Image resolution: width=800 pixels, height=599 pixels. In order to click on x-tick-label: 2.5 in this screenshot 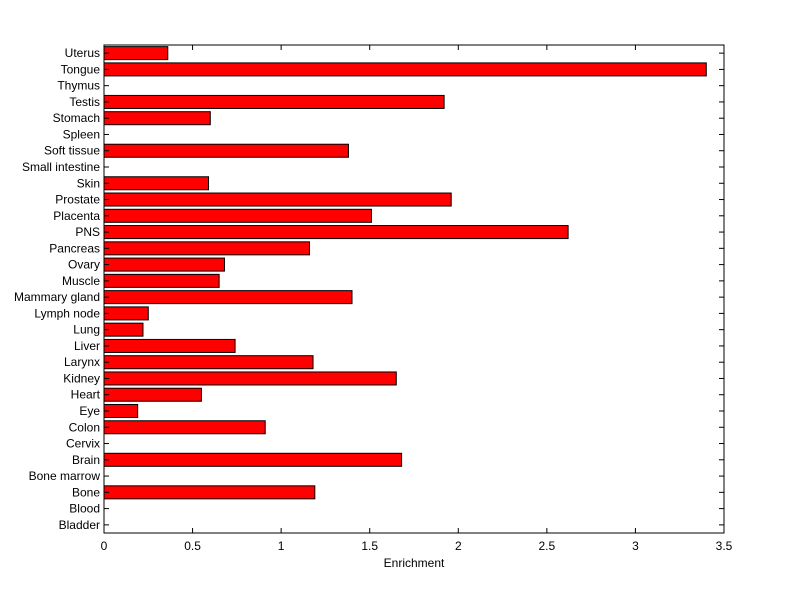, I will do `click(547, 546)`.